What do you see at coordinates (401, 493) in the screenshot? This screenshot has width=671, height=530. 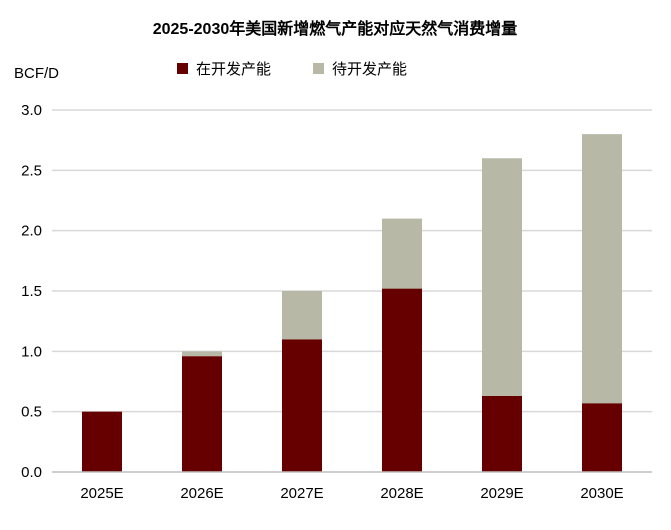 I see `x-tick-label: 2028E` at bounding box center [401, 493].